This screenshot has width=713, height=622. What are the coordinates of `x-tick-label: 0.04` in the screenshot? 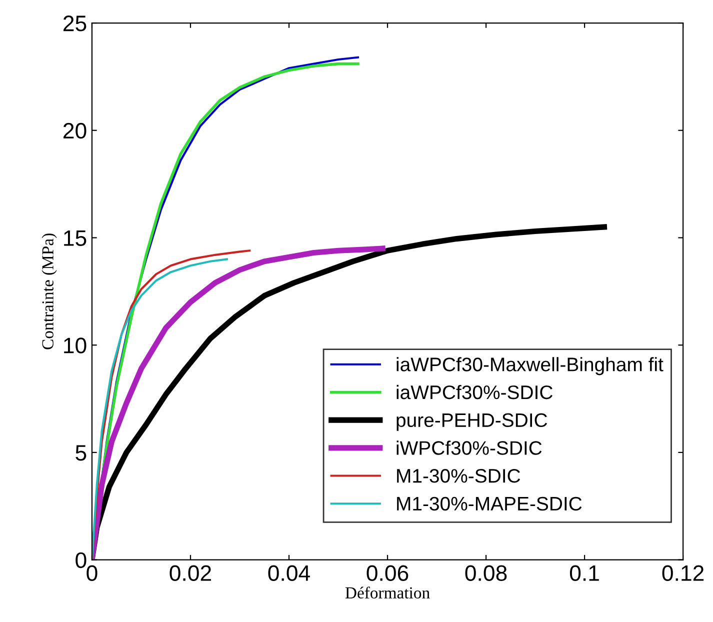 It's located at (289, 573).